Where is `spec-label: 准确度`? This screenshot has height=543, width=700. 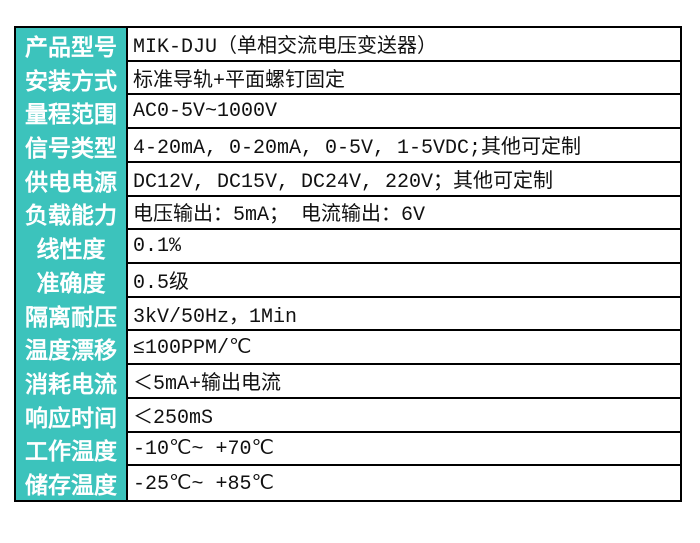 spec-label: 准确度 is located at coordinates (72, 281).